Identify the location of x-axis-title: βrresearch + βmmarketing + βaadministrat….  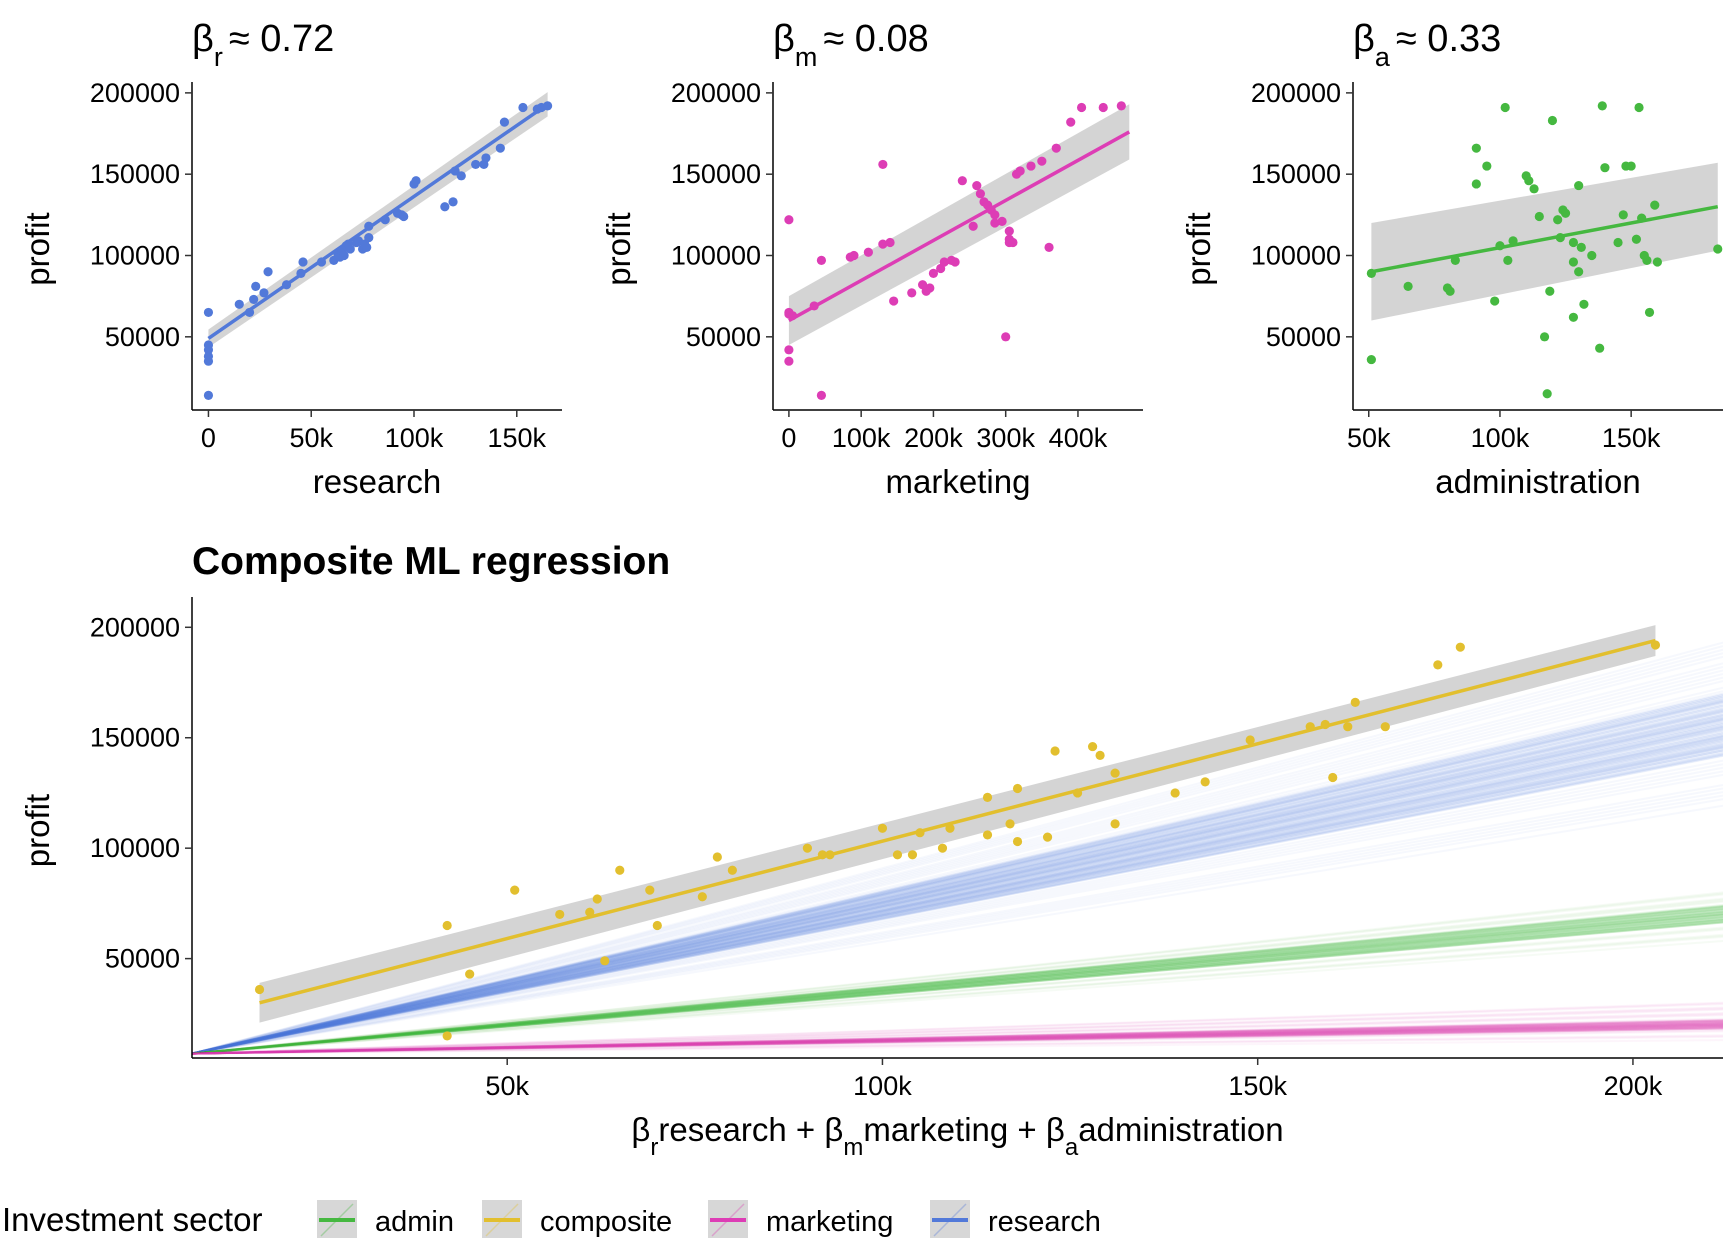
(957, 1136).